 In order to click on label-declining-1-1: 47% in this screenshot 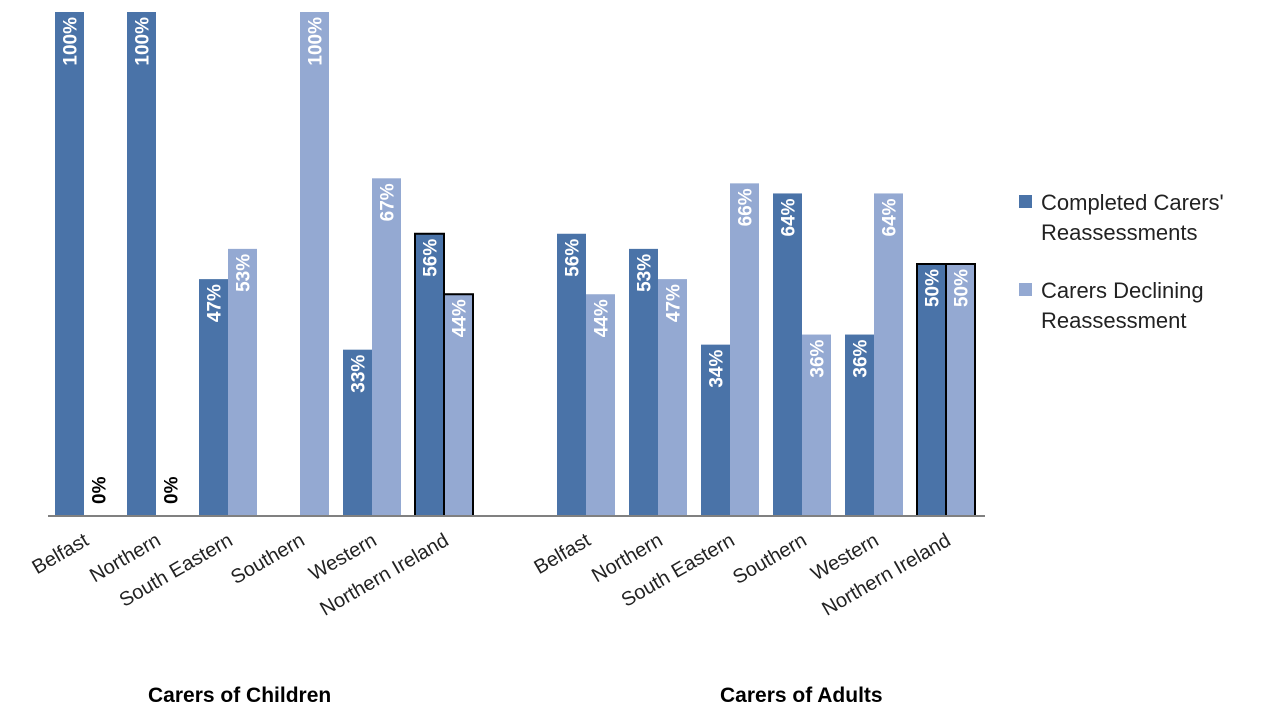, I will do `click(674, 303)`.